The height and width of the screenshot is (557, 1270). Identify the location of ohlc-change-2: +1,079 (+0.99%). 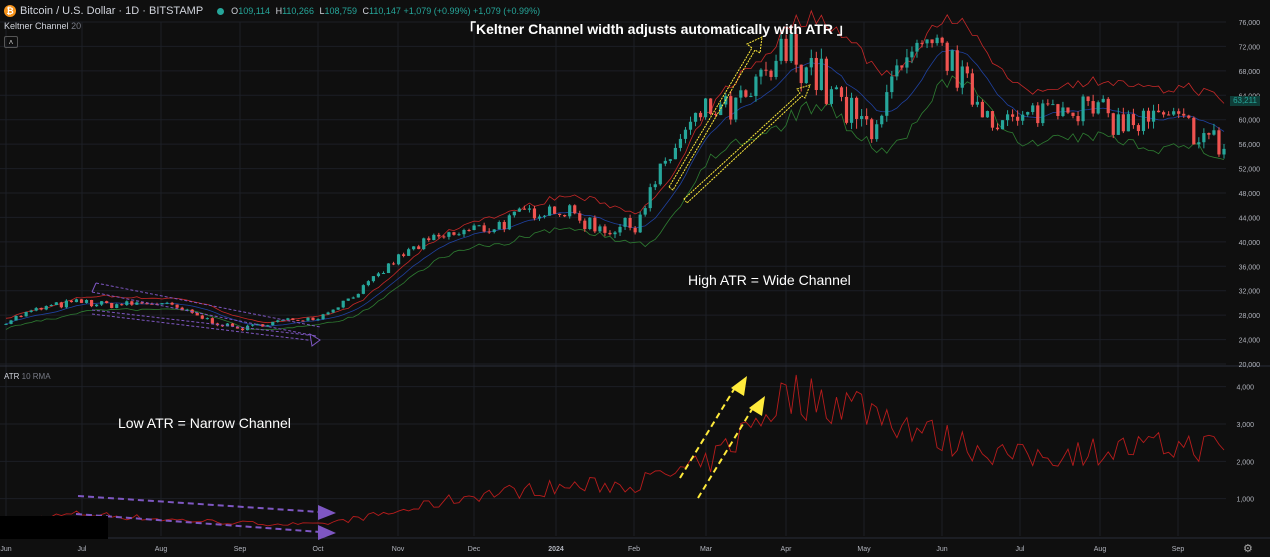
(507, 11).